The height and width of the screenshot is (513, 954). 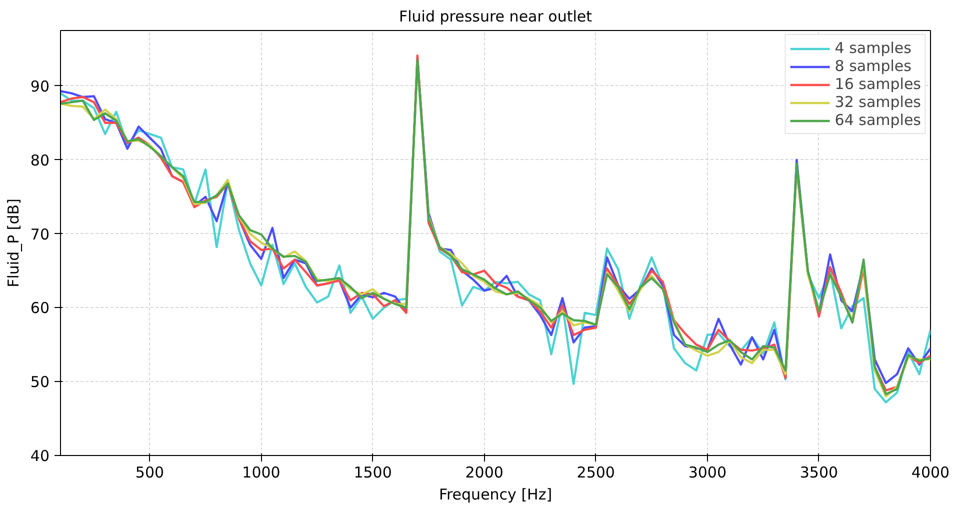 I want to click on y-tick-label: 70, so click(x=40, y=234).